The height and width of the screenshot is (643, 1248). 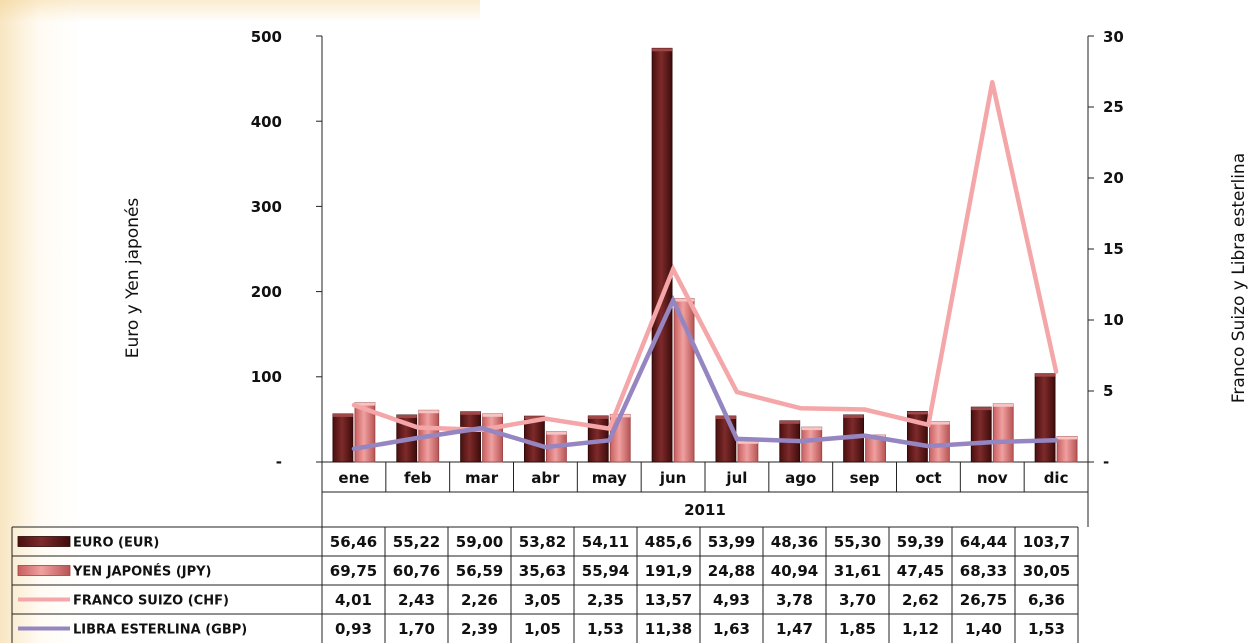 I want to click on table-cell: 40,94, so click(x=794, y=571).